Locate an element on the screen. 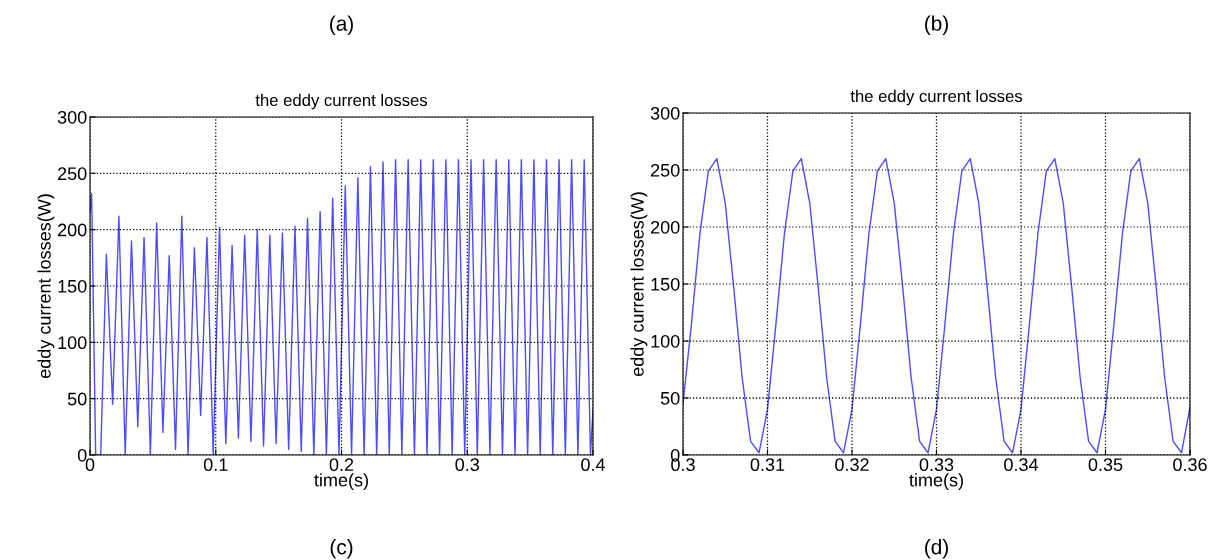 The height and width of the screenshot is (560, 1222). x-tick-label: 0.32 is located at coordinates (852, 465).